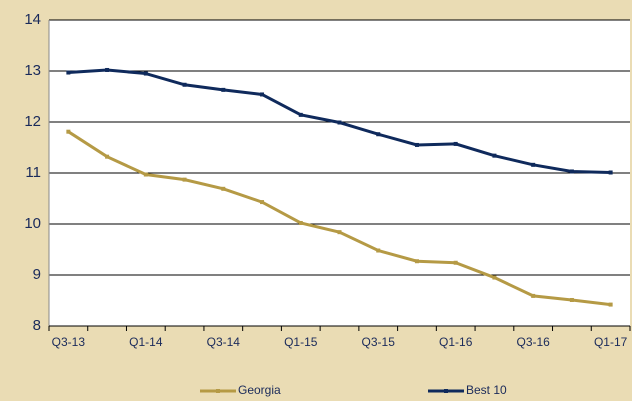 The height and width of the screenshot is (401, 632). I want to click on y-tick-label: 9, so click(37, 274).